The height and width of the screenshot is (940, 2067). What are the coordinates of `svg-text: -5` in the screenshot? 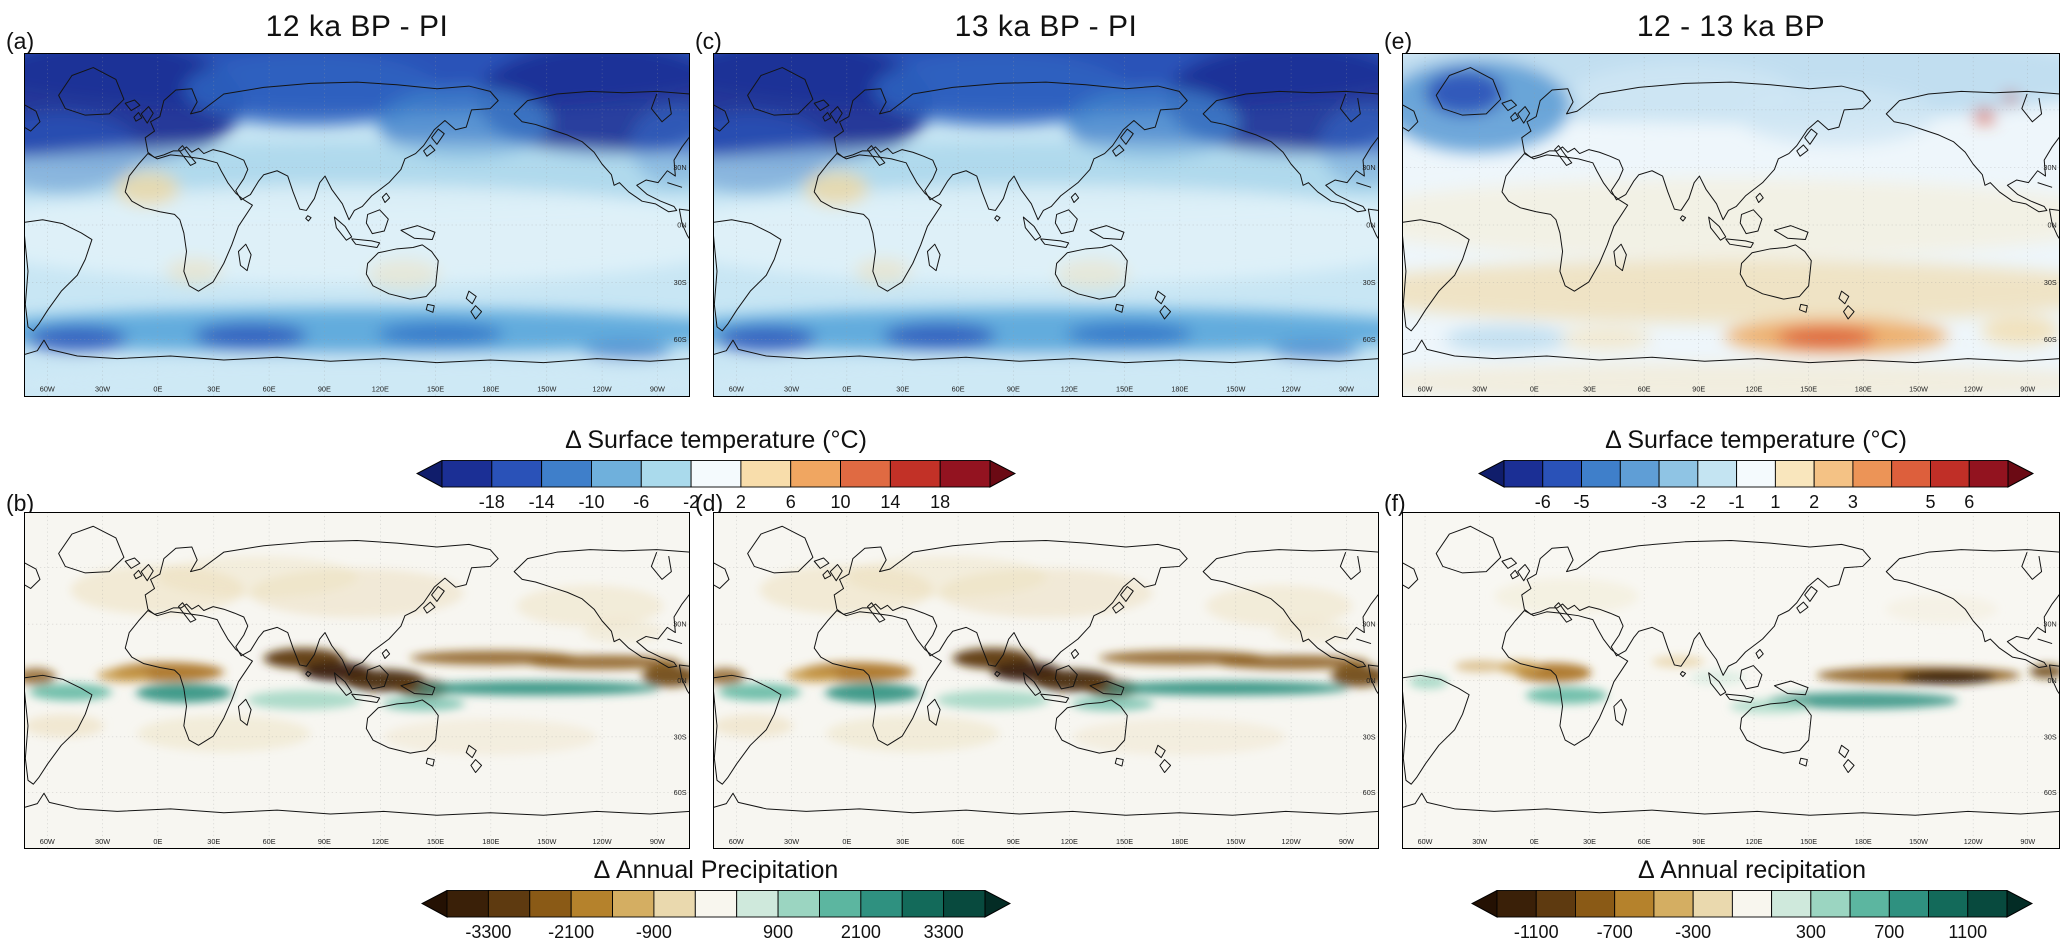 It's located at (1582, 502).